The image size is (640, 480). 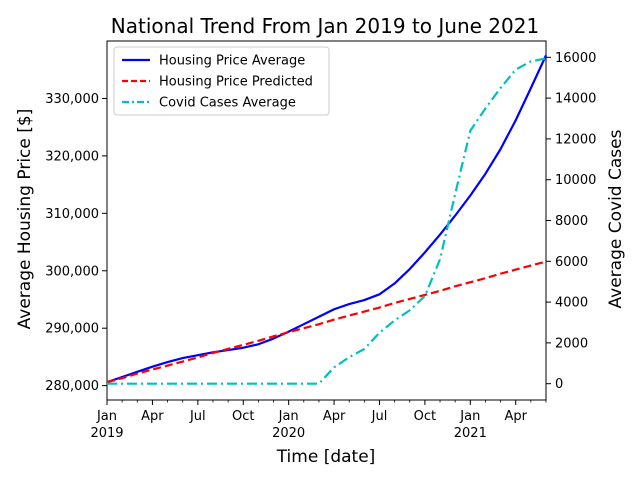 I want to click on x-tick-label-8: Jan, so click(x=469, y=416).